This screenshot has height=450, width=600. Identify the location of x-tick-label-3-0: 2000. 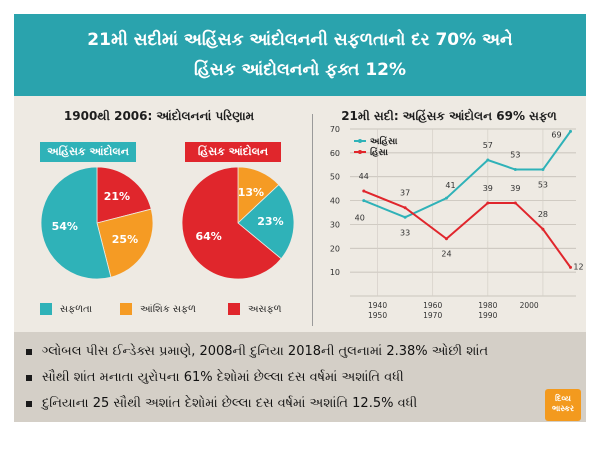
(529, 305).